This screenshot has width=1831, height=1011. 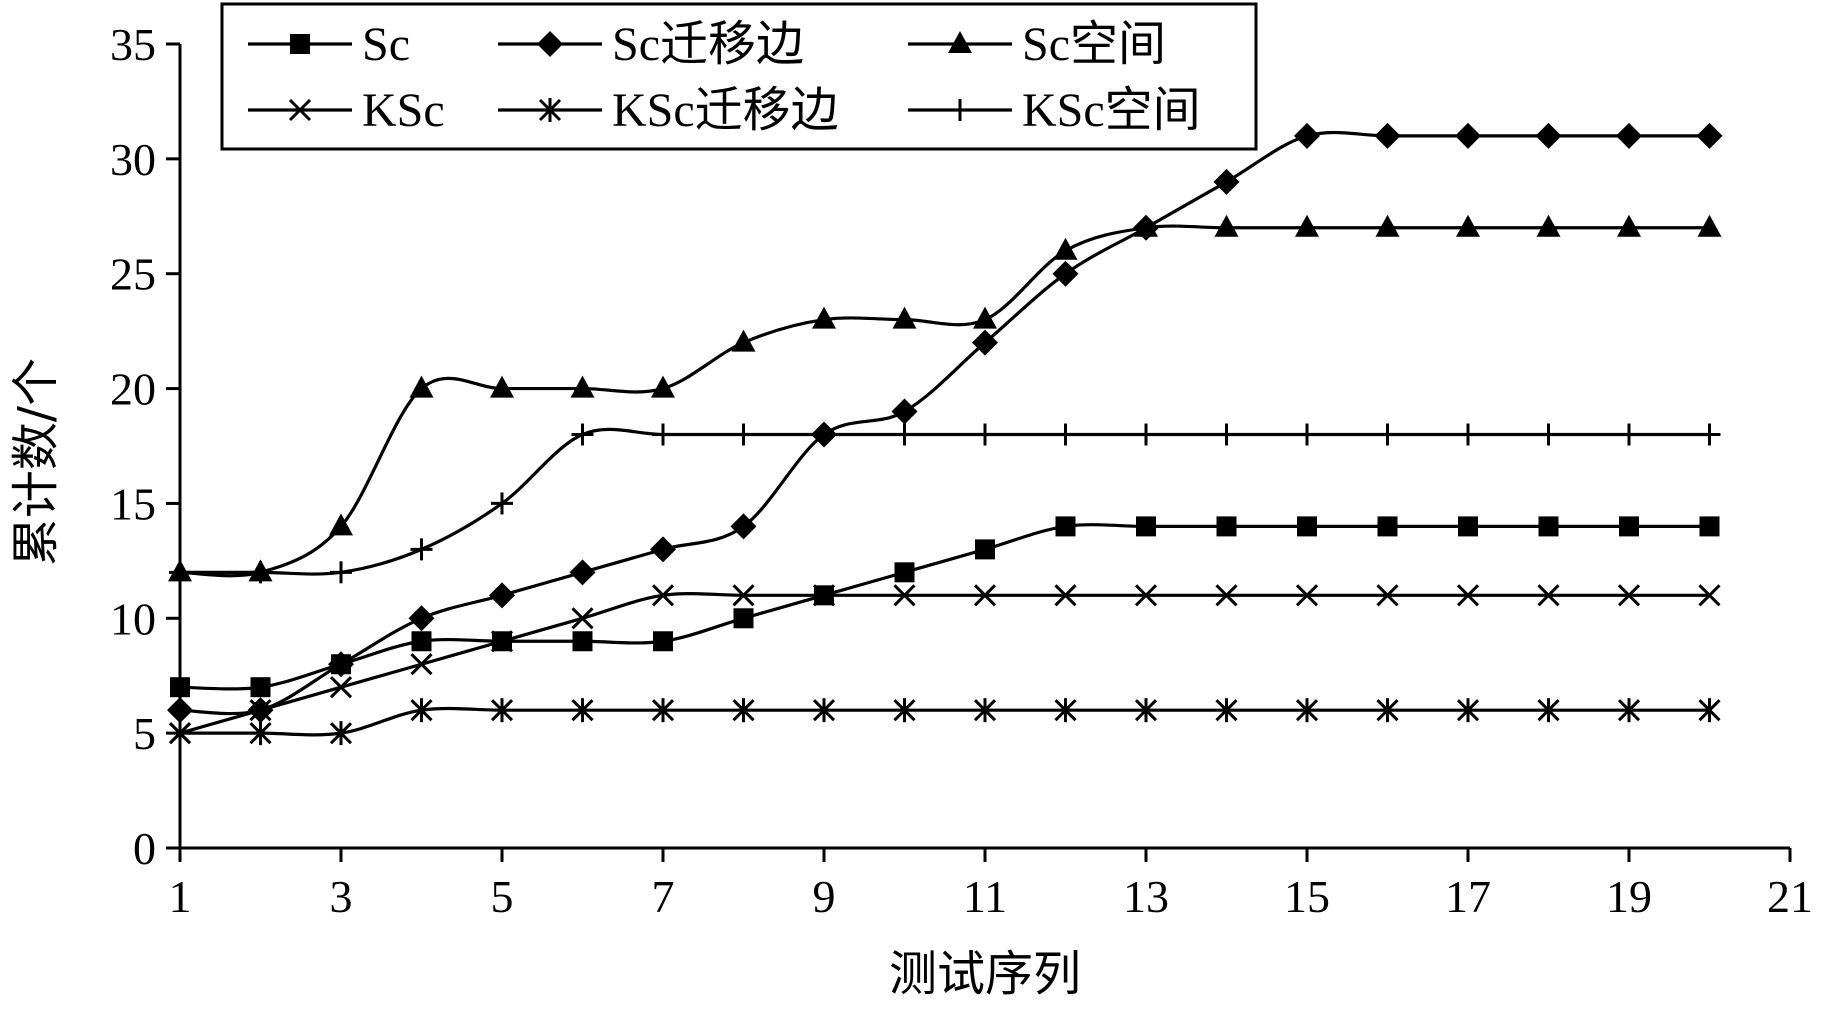 What do you see at coordinates (1468, 896) in the screenshot?
I see `x-tick-label: 17` at bounding box center [1468, 896].